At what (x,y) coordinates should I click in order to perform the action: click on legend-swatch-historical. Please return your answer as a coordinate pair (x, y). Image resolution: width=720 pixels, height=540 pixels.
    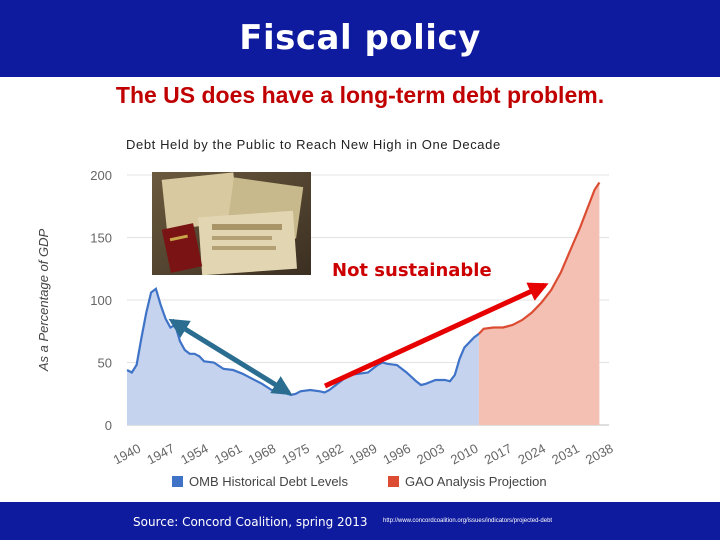
    Looking at the image, I should click on (177, 481).